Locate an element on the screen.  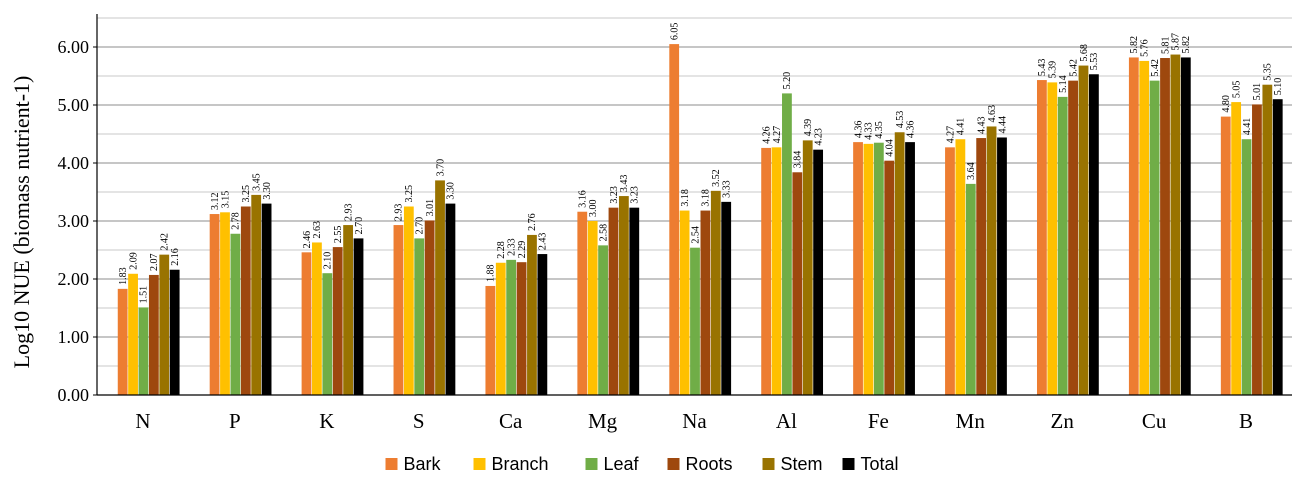
data-label: 3.12 is located at coordinates (215, 202).